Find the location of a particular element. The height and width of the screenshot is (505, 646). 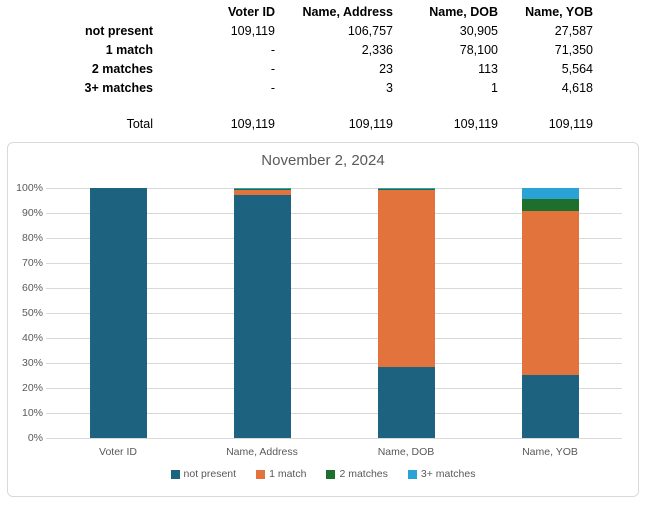

table-header-row: Voter ID Name, Address Name, DOB Name, YOB is located at coordinates (300, 12).